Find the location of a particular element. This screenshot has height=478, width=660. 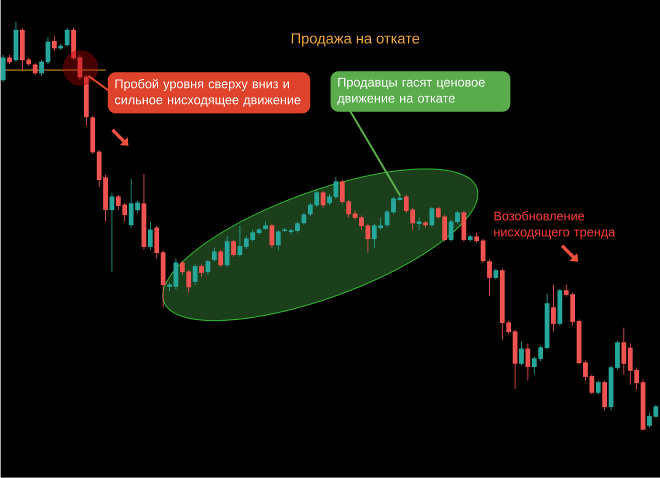

annotation: Возобновление нисходящего тренда is located at coordinates (555, 225).